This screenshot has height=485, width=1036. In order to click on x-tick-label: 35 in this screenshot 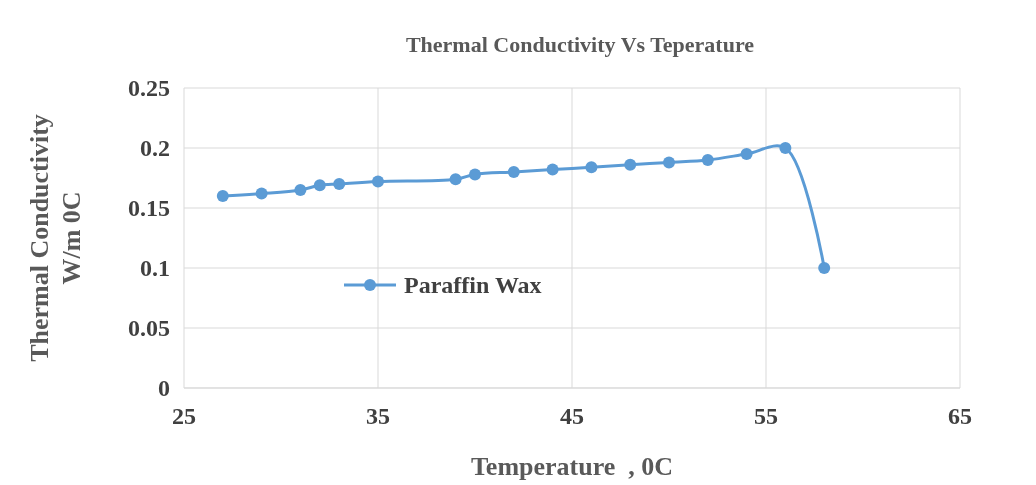, I will do `click(378, 416)`.